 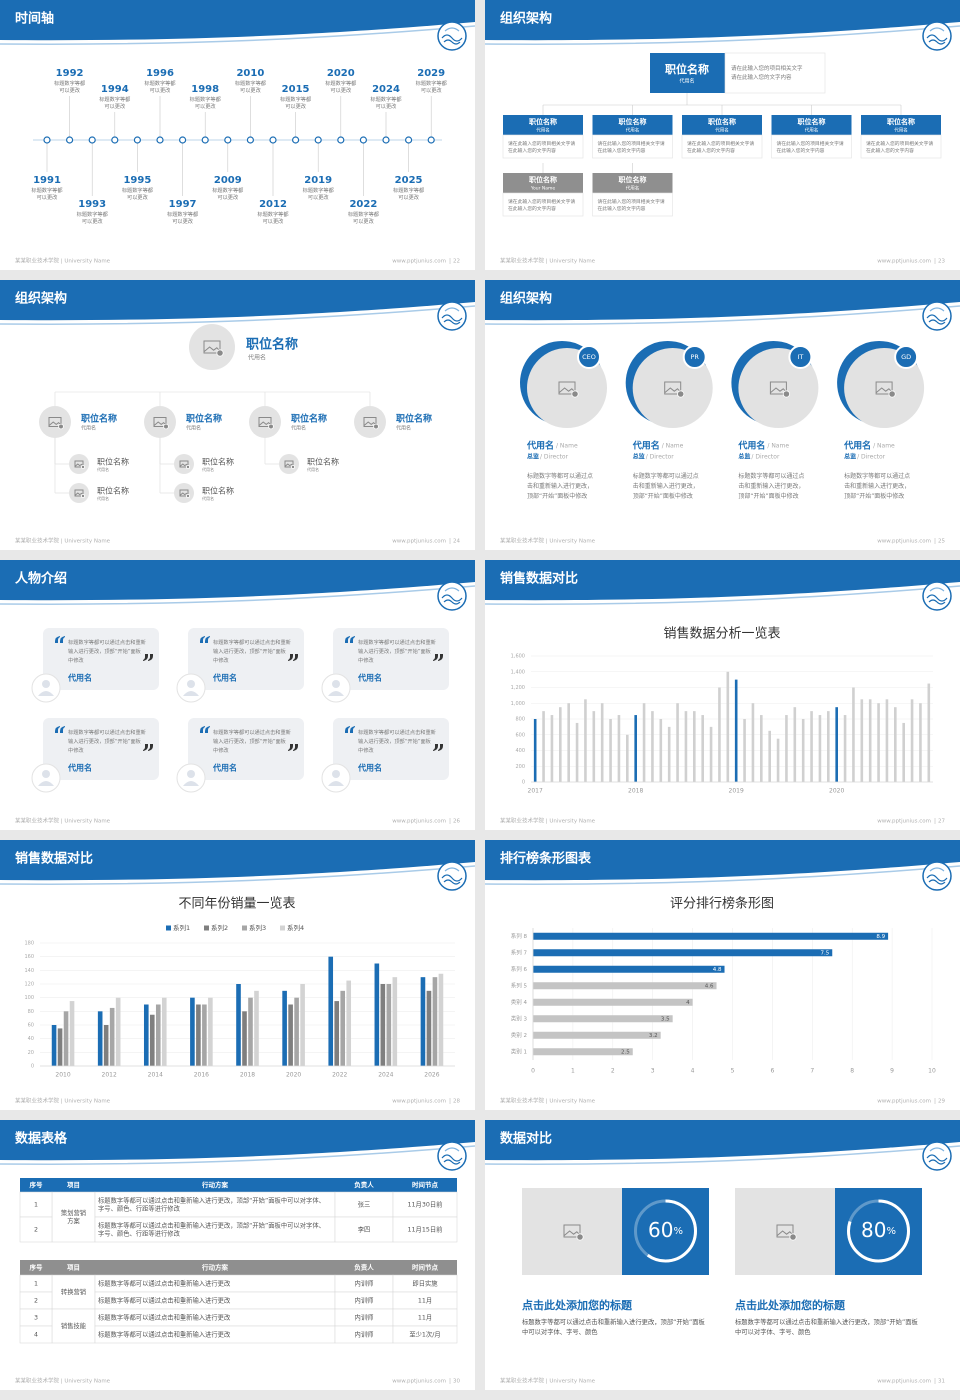 I want to click on text-line: 击和重新输入进行更改，, so click(x=666, y=486).